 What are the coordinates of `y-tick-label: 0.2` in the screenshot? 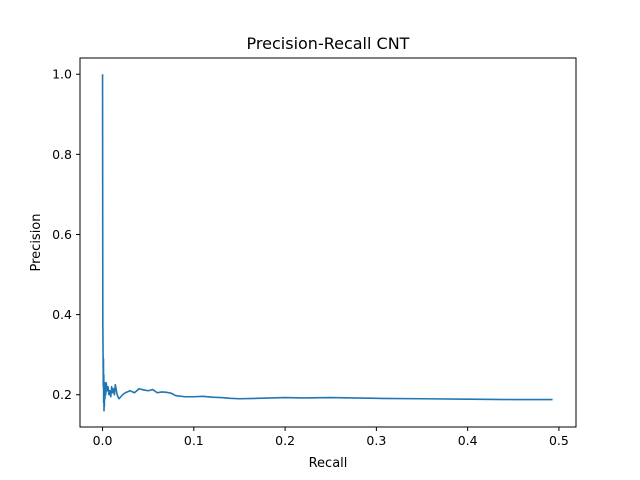 It's located at (62, 394).